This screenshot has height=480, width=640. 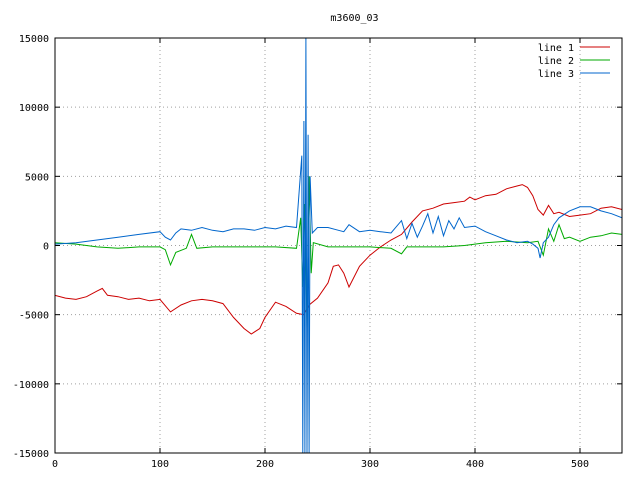 I want to click on y-tick-label: 0, so click(x=46, y=247).